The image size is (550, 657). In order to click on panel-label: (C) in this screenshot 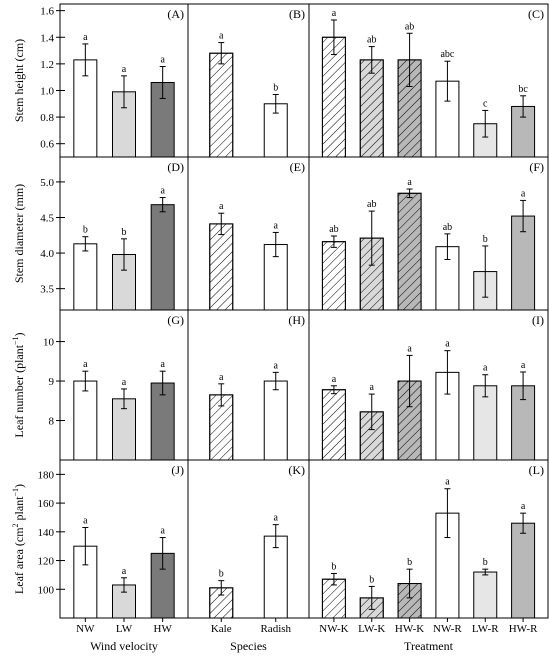, I will do `click(536, 14)`.